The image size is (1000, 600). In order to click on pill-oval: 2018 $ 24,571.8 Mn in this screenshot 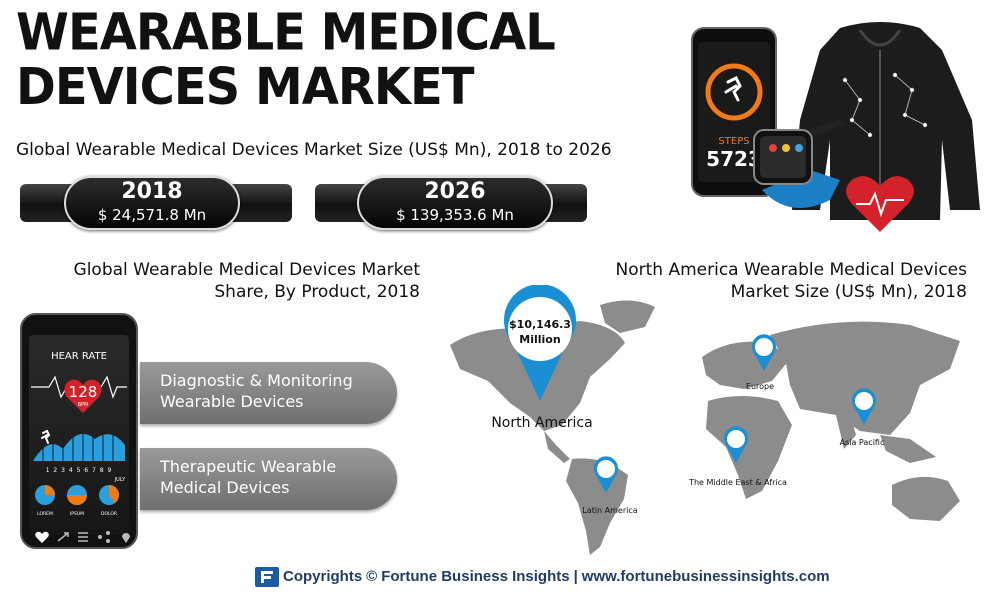, I will do `click(152, 203)`.